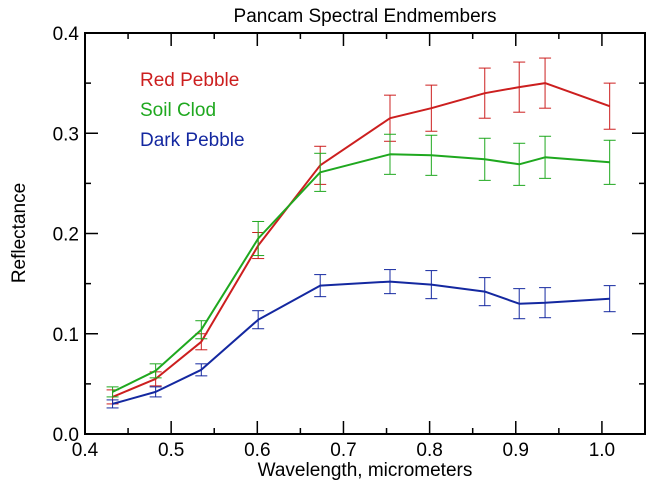 The height and width of the screenshot is (489, 646). Describe the element at coordinates (66, 134) in the screenshot. I see `y-tick-label: 0.3` at that location.